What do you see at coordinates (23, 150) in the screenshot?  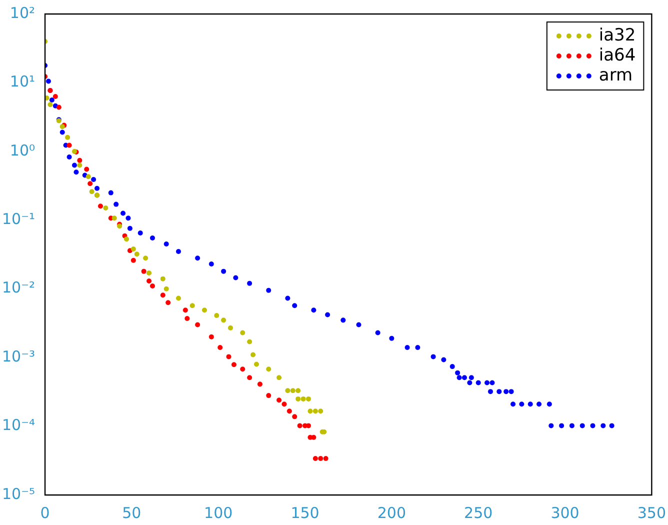 I see `y-tick-label: 10⁰` at bounding box center [23, 150].